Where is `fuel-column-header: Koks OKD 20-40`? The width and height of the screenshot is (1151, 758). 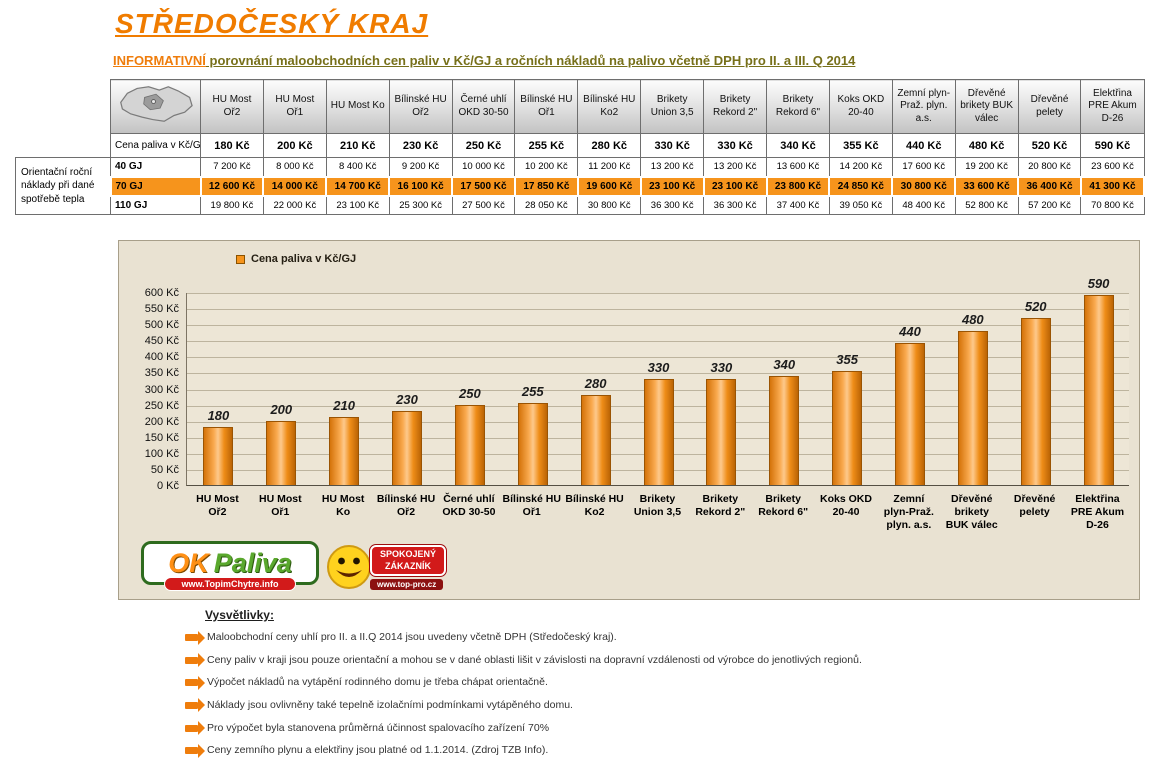
fuel-column-header: Koks OKD 20-40 is located at coordinates (860, 106).